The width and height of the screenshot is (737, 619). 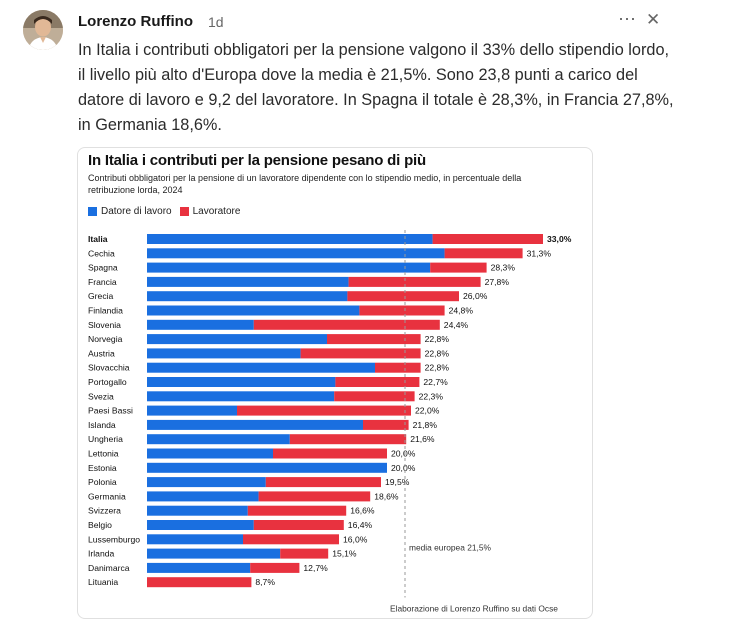 What do you see at coordinates (456, 325) in the screenshot?
I see `value-label: 24,4%` at bounding box center [456, 325].